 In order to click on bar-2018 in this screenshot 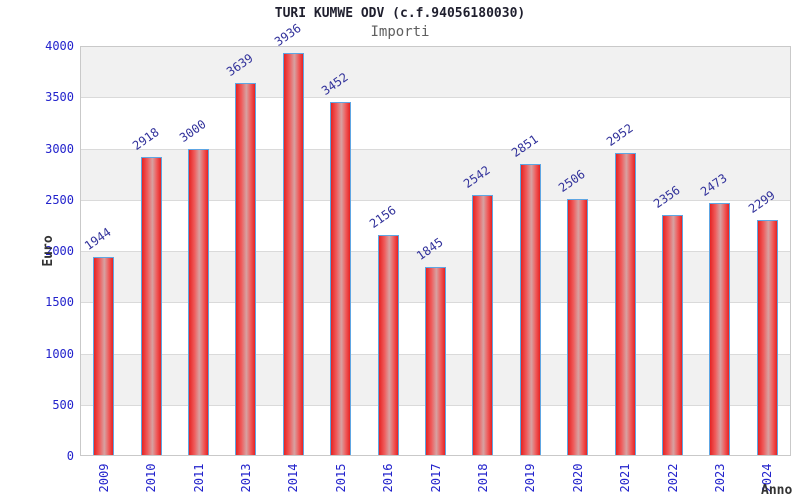, I will do `click(483, 325)`.